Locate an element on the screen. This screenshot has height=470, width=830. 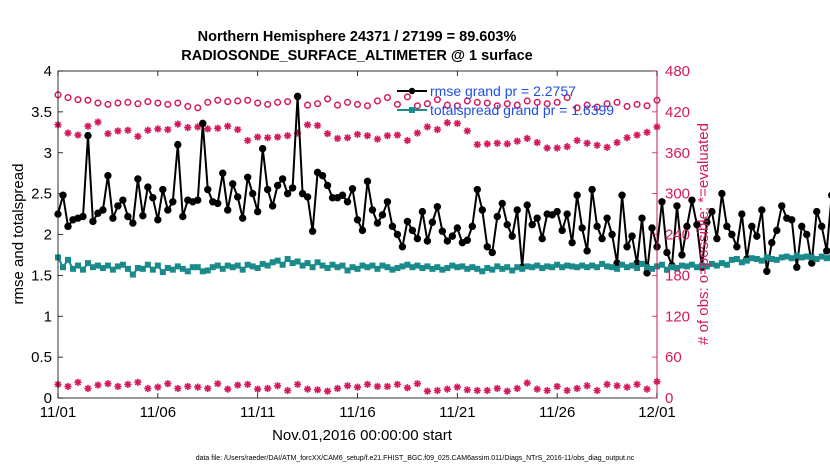
x-tick-label: 11/26 is located at coordinates (557, 412).